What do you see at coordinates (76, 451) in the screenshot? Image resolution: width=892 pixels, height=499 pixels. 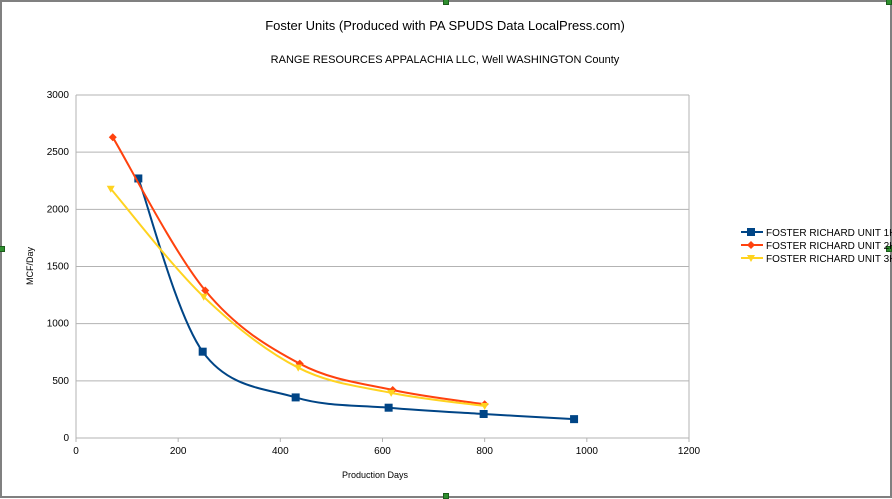 I see `x-tick-label: 0` at bounding box center [76, 451].